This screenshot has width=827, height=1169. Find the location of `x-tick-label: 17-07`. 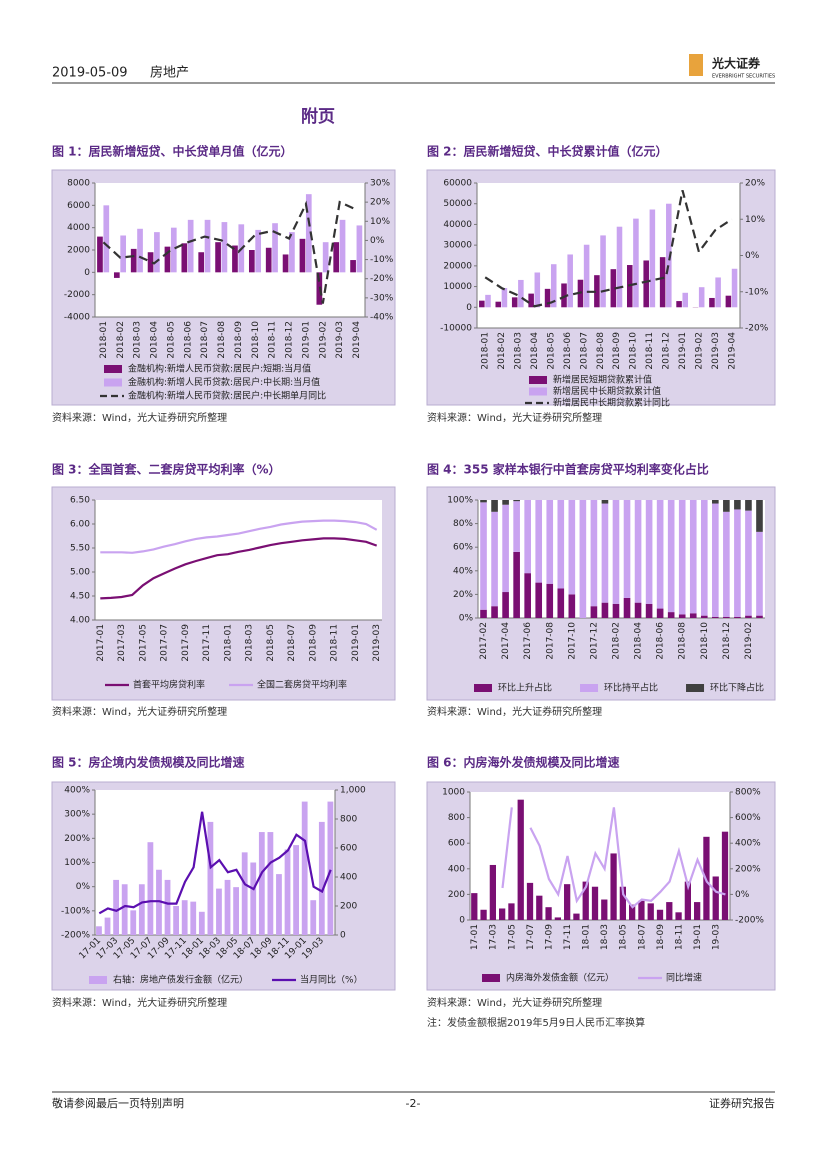

x-tick-label: 17-07 is located at coordinates (531, 937).